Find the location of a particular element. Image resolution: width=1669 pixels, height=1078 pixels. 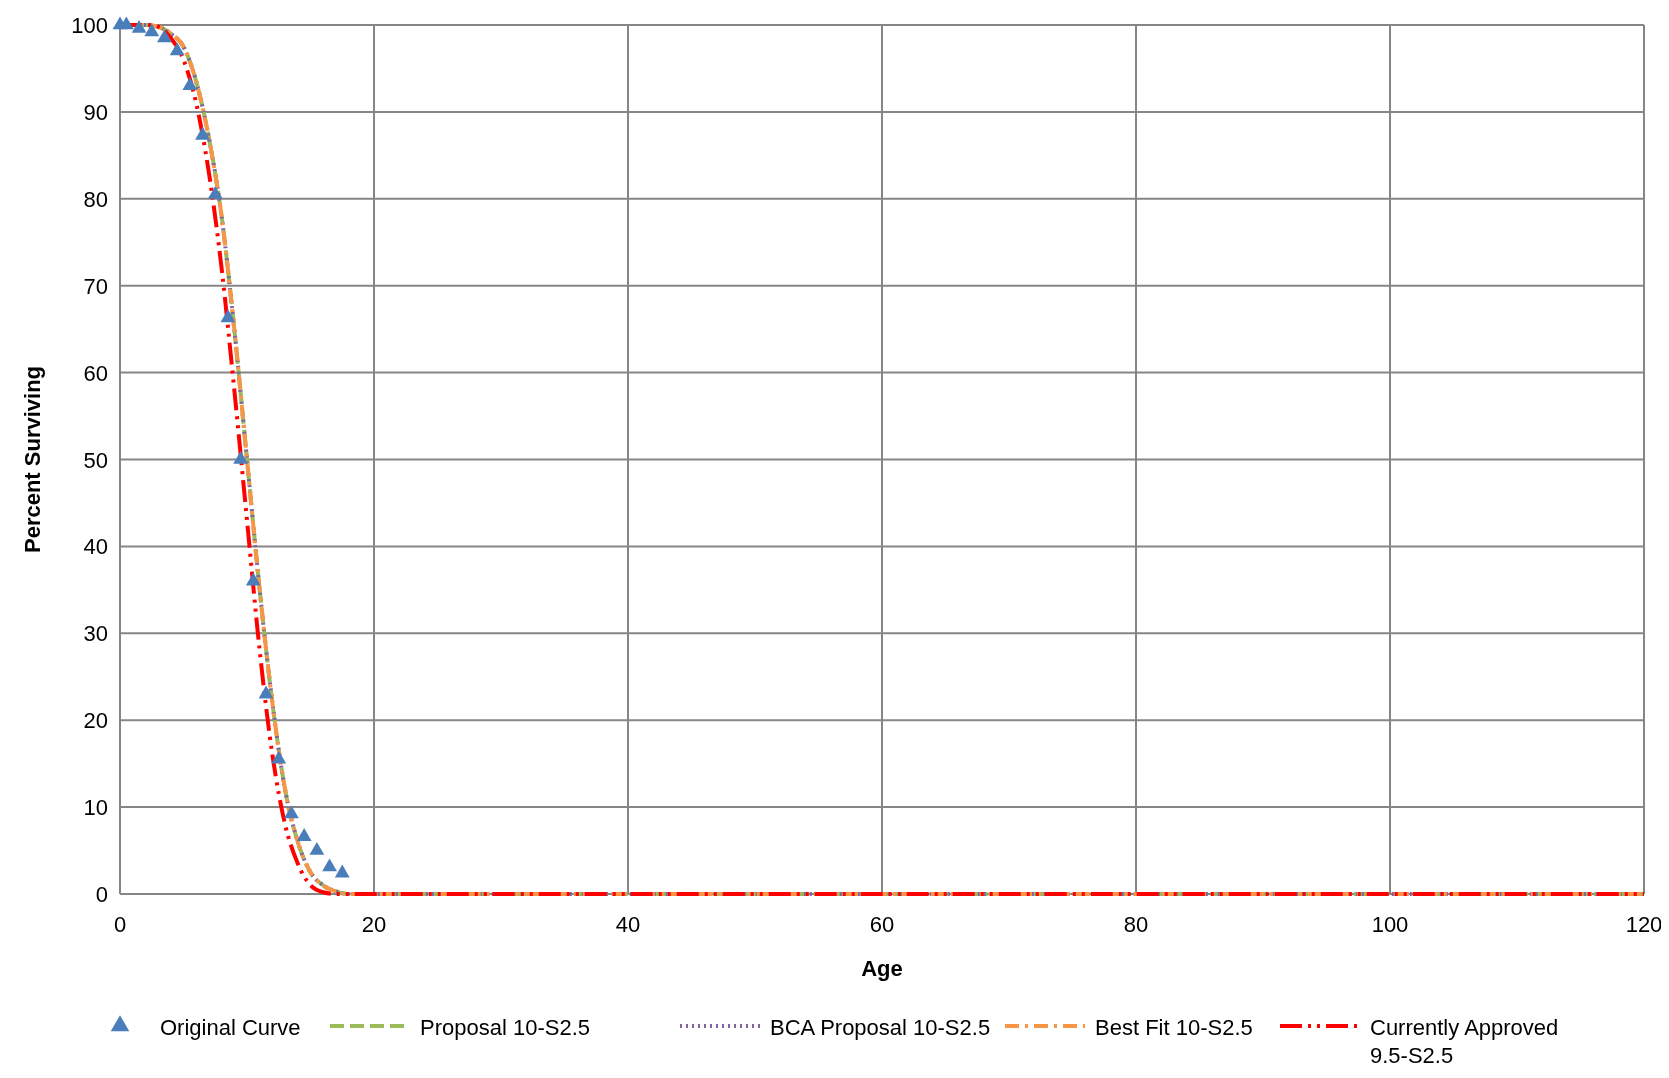

y-tick-label: 60 is located at coordinates (95, 373).